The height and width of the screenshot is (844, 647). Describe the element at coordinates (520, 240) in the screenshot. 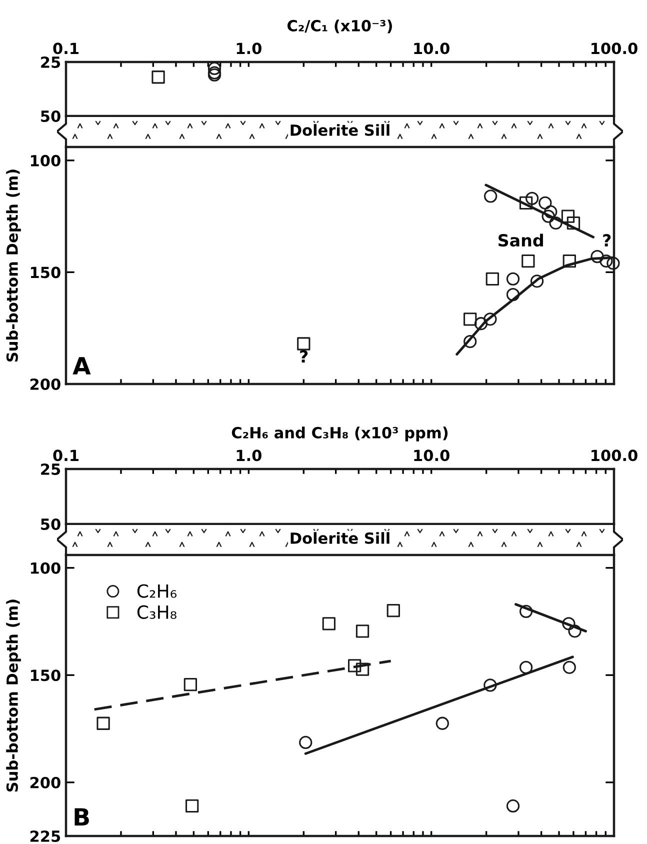

I see `annotation: Sand` at that location.